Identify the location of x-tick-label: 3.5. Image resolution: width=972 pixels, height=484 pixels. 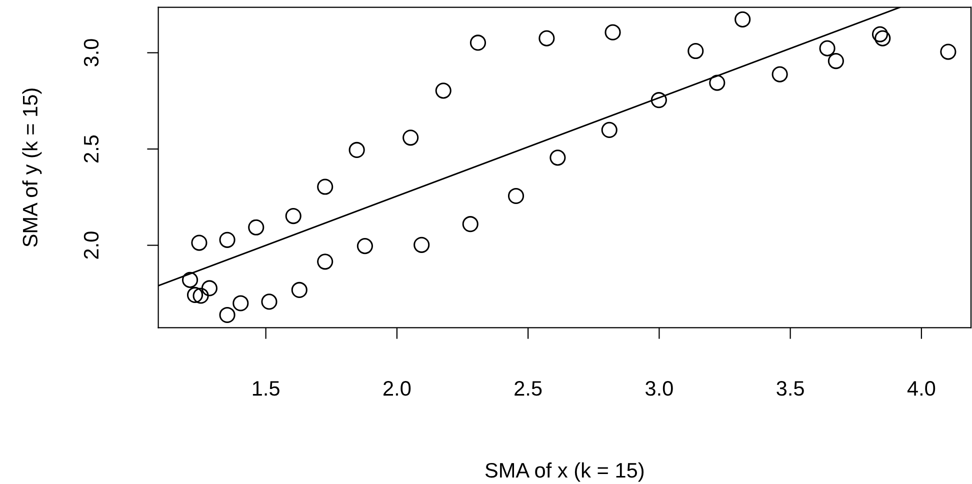
(790, 388).